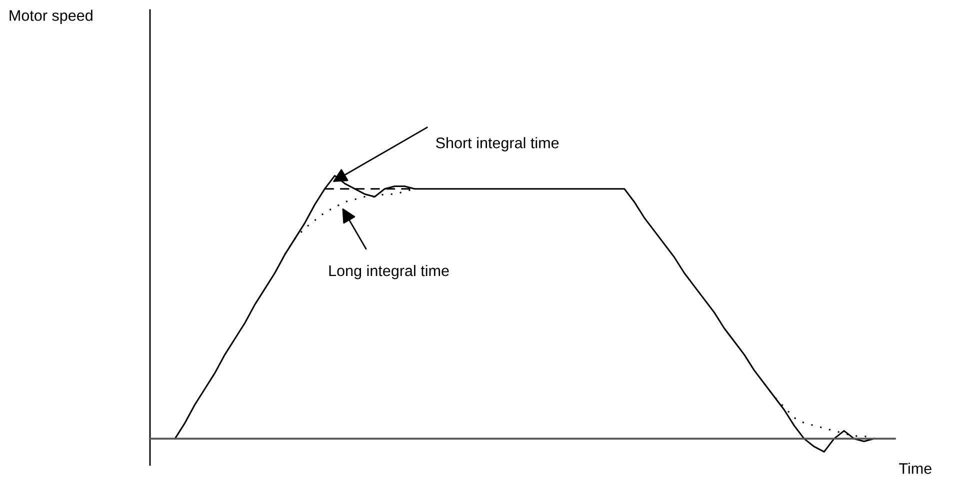  What do you see at coordinates (915, 468) in the screenshot?
I see `x-axis-title: Time` at bounding box center [915, 468].